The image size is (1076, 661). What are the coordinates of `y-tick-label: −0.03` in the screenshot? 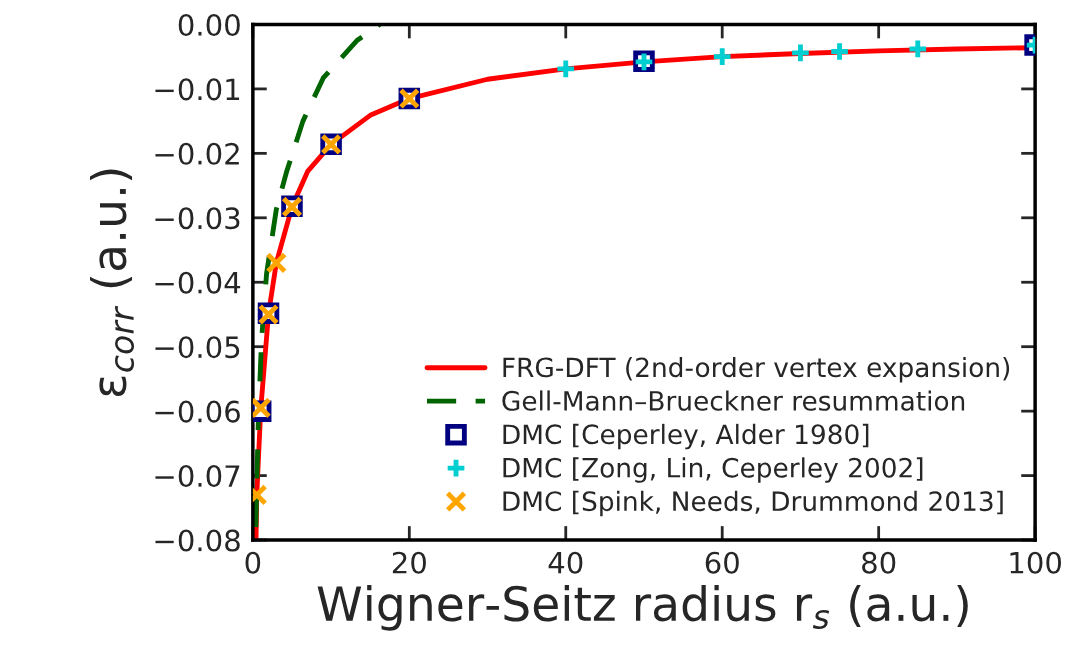 It's located at (197, 218).